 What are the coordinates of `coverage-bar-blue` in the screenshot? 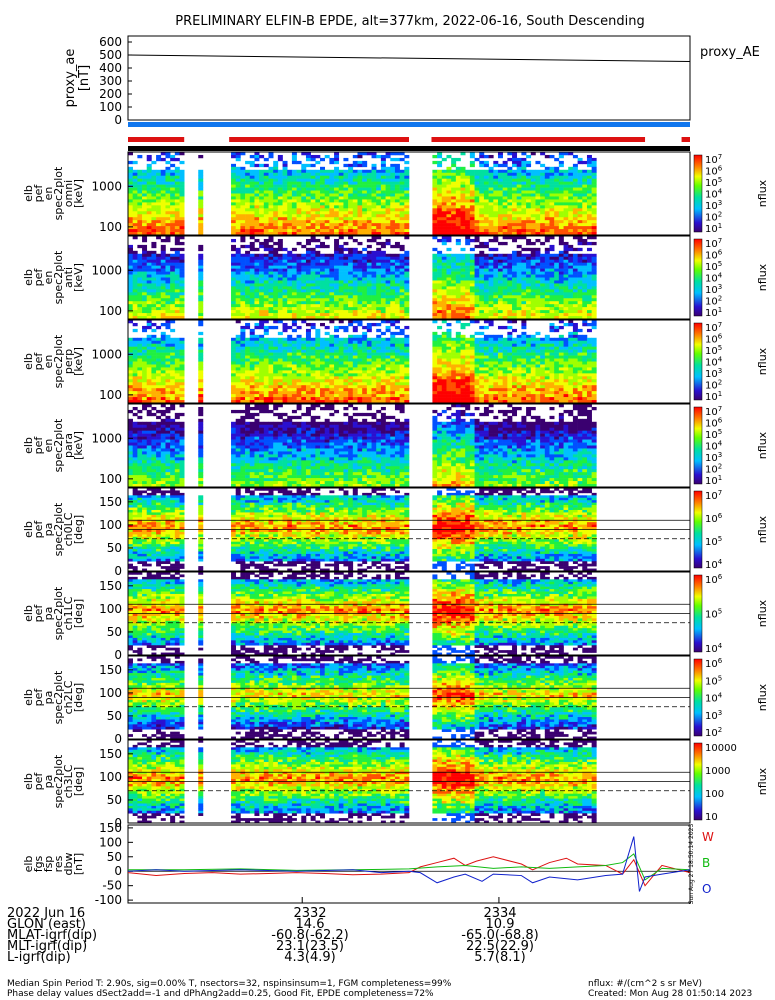 It's located at (409, 124).